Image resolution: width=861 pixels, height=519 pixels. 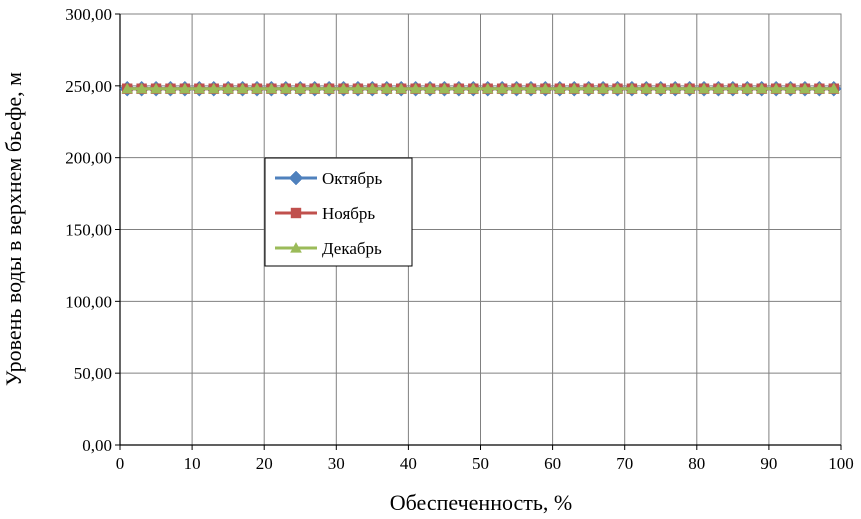 I want to click on x-tick-label: 40, so click(x=408, y=463).